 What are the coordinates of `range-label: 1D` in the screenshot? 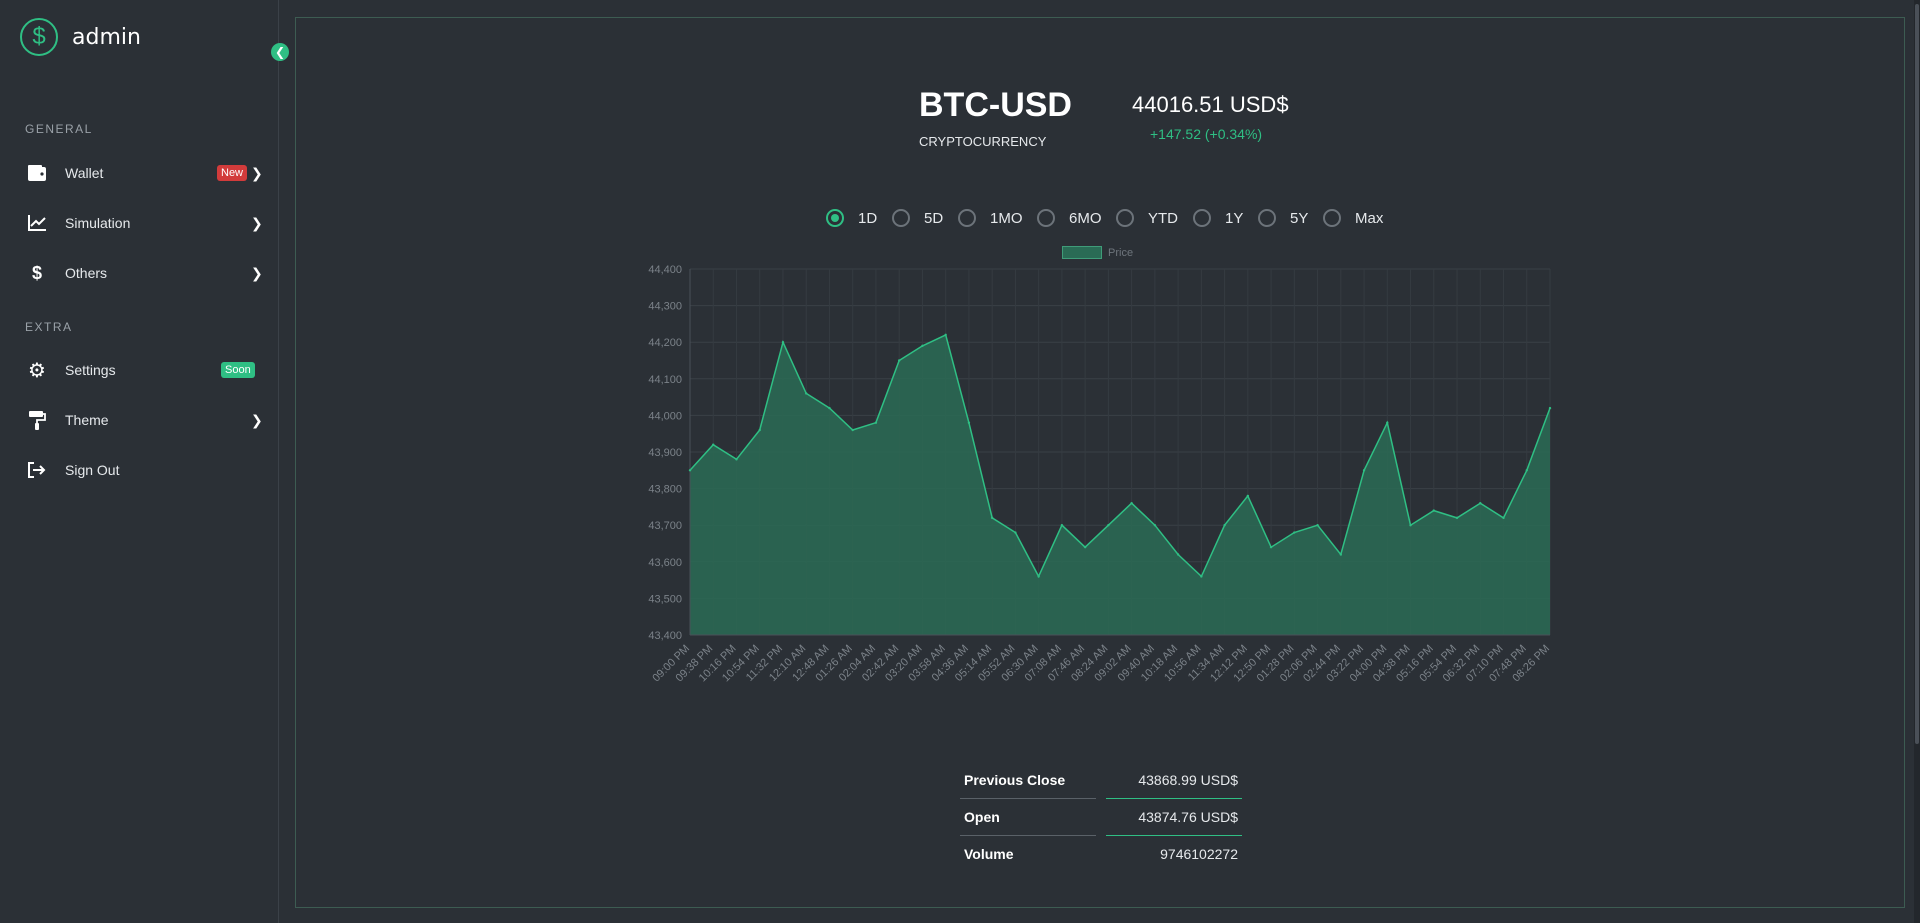 It's located at (868, 218).